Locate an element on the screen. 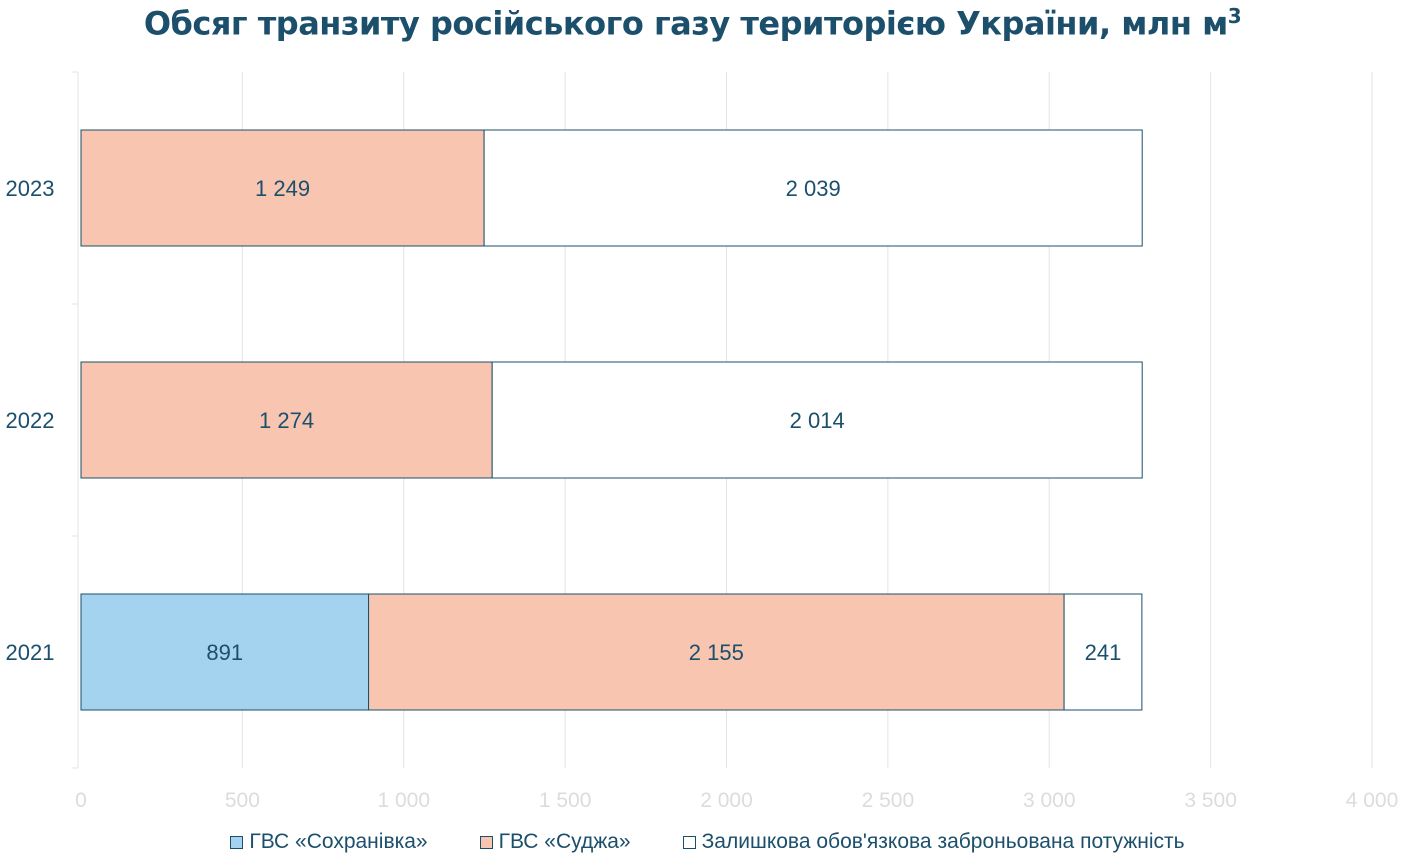  data-label: 2 039 is located at coordinates (813, 188).